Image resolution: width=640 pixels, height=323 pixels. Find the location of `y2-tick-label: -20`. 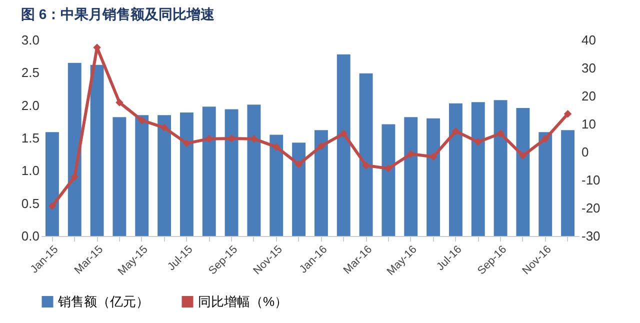

y2-tick-label: -20 is located at coordinates (591, 208).